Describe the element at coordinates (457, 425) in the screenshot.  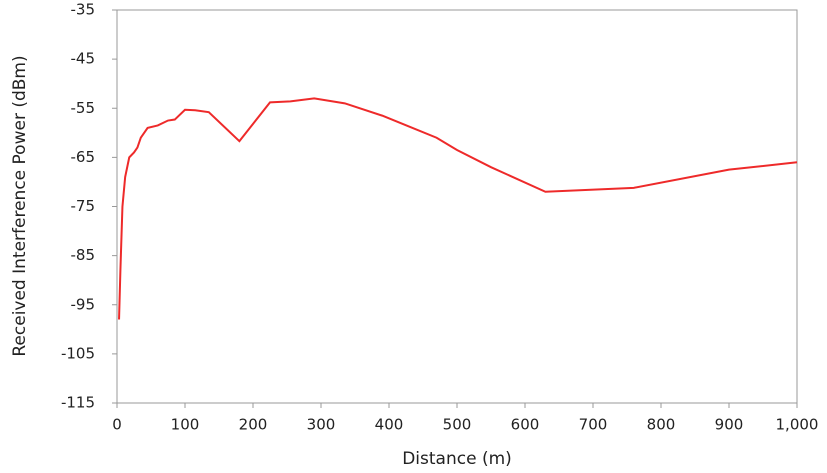
I see `x-tick-label: 500` at that location.